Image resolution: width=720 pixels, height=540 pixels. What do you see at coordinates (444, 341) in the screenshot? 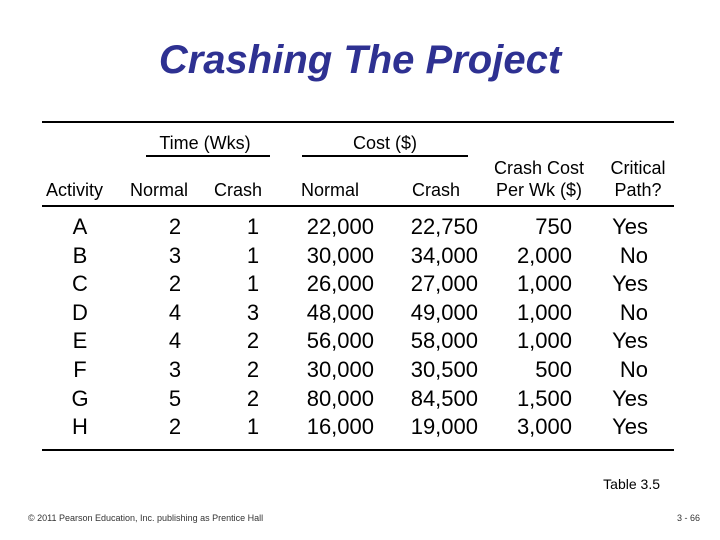
I see `crash-cost-cell: 58,000` at bounding box center [444, 341].